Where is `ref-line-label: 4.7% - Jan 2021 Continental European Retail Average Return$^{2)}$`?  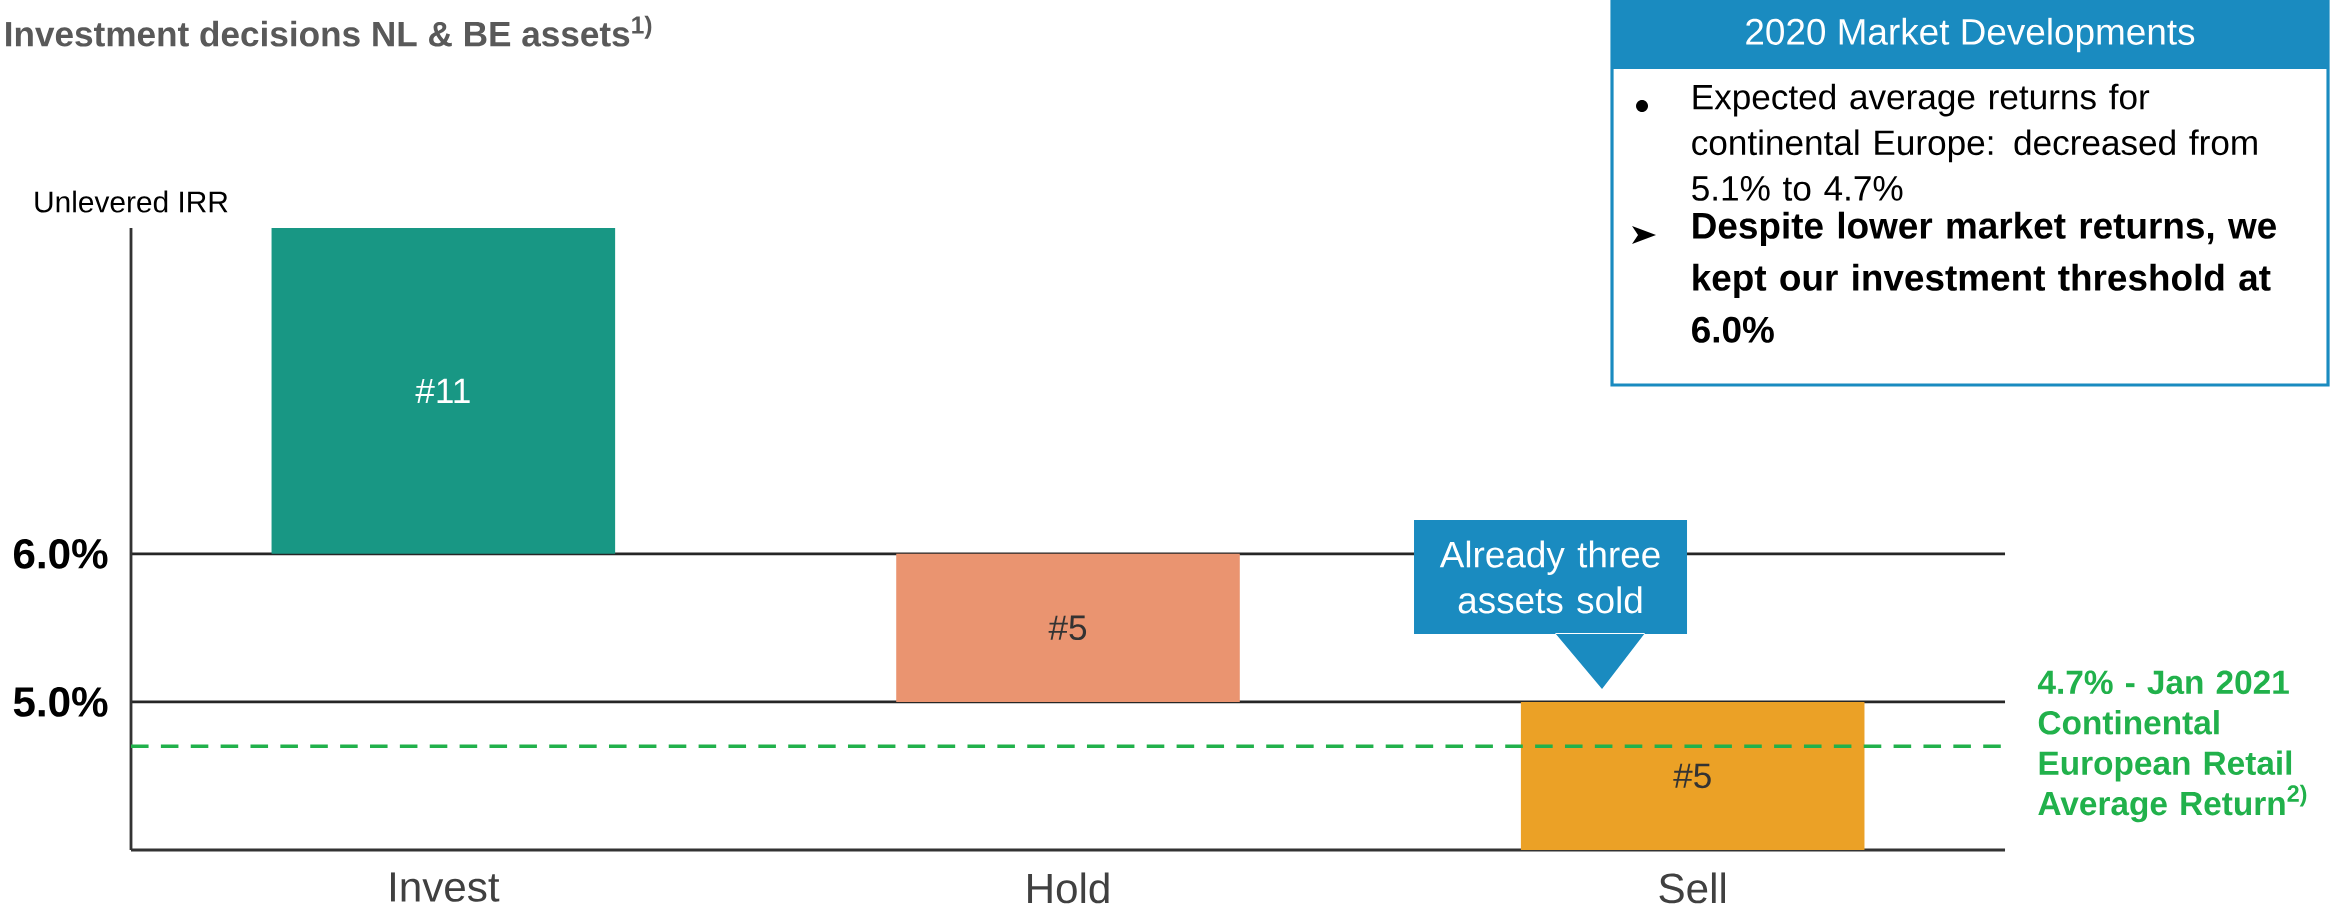
ref-line-label: 4.7% - Jan 2021 Continental European Retail Average Return$^{2)}$ is located at coordinates (2172, 746).